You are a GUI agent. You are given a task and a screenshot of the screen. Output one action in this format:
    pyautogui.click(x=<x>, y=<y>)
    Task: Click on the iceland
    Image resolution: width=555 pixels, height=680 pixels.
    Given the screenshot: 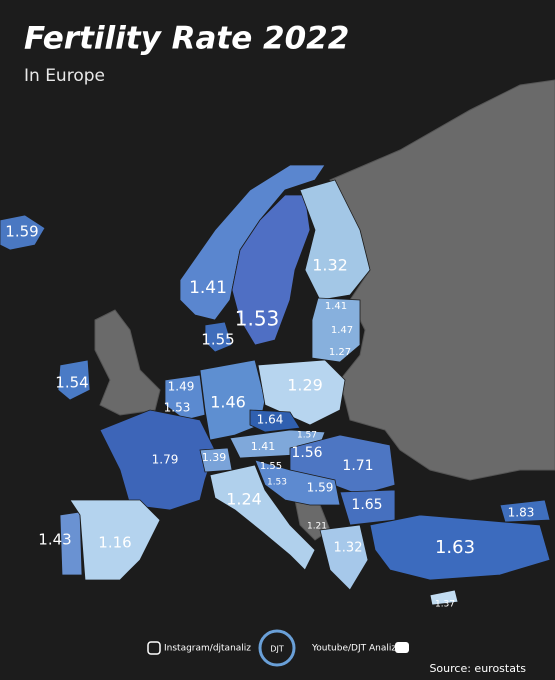 What is the action you would take?
    pyautogui.click(x=23, y=232)
    